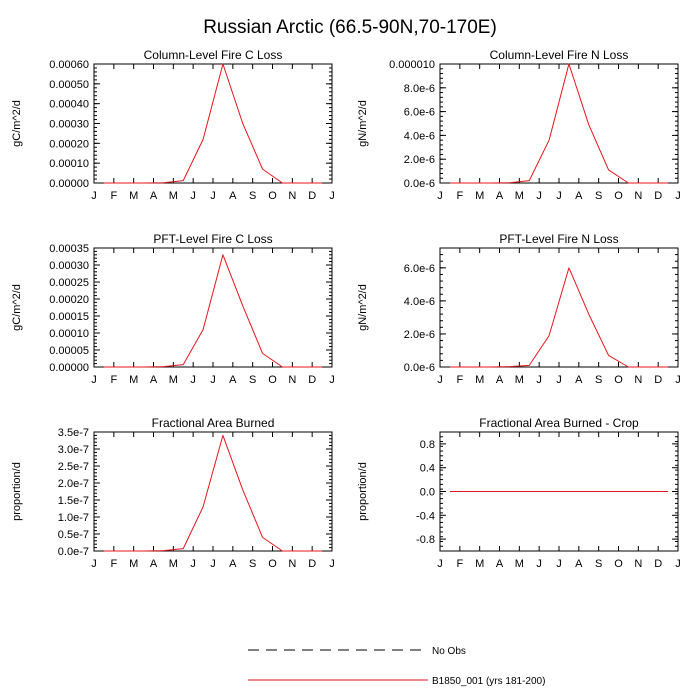 This screenshot has width=700, height=700. What do you see at coordinates (427, 469) in the screenshot?
I see `y-tick-label: 0.4` at bounding box center [427, 469].